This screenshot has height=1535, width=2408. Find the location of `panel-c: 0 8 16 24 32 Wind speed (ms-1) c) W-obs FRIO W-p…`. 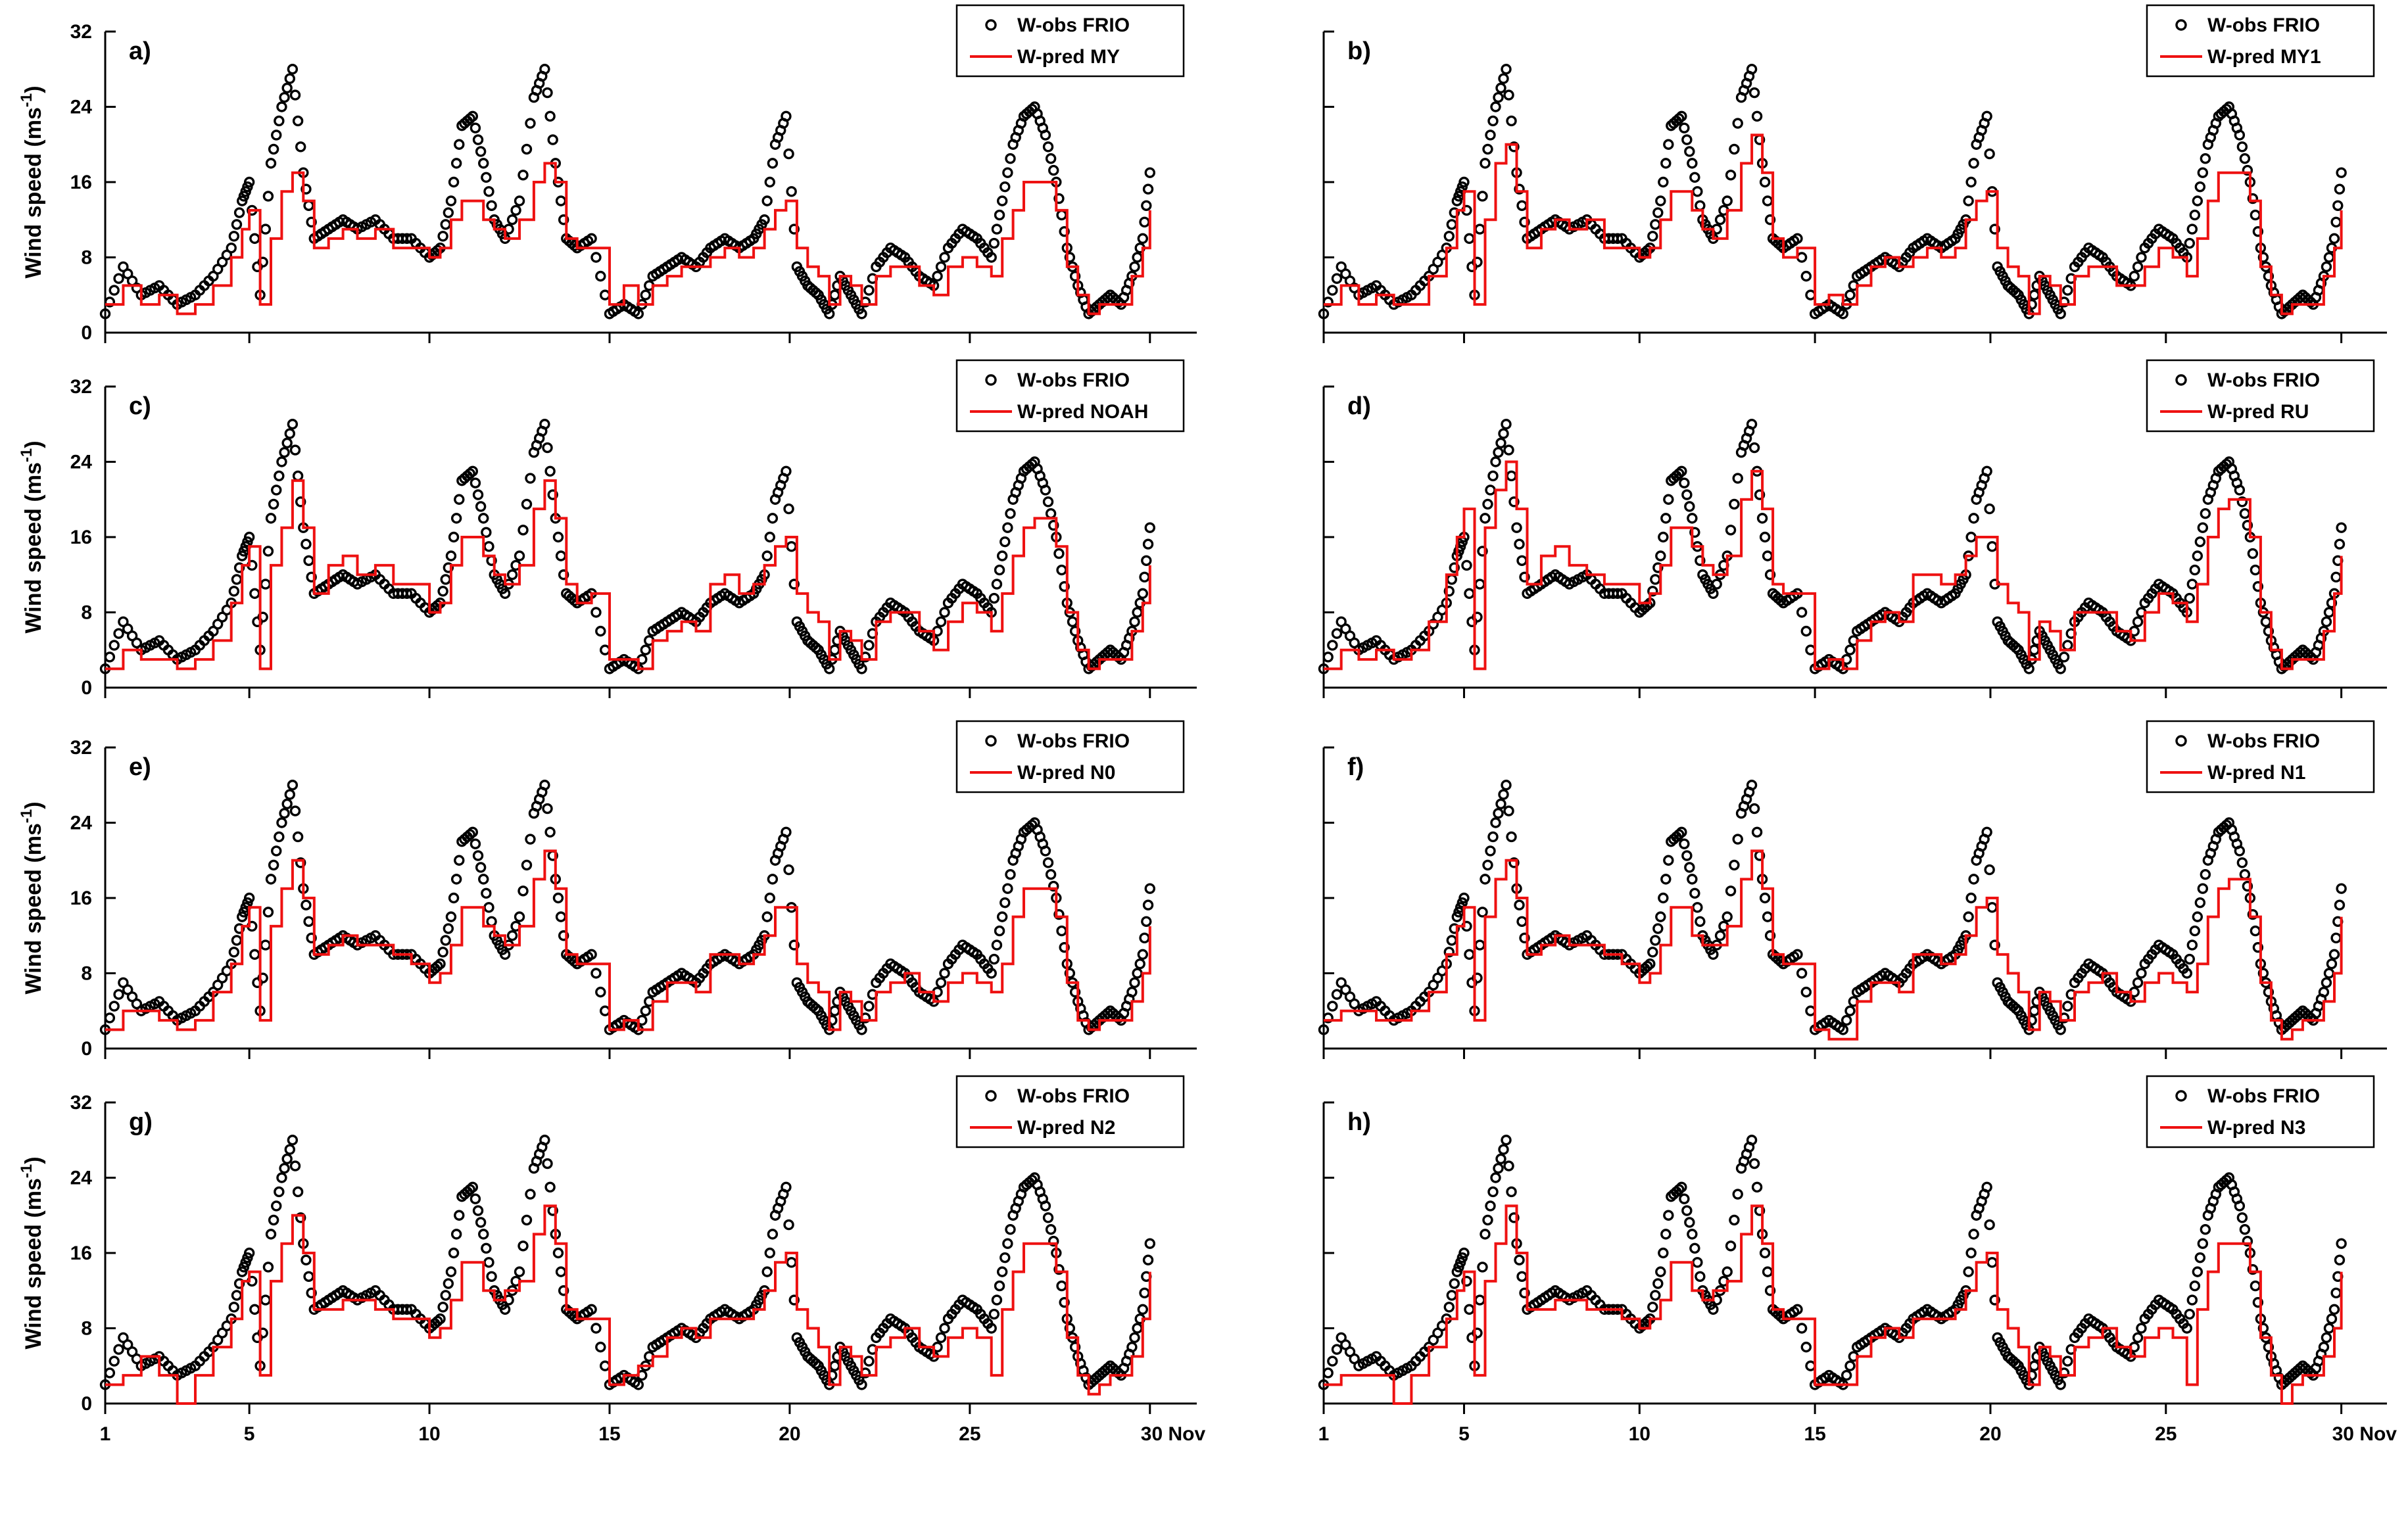

panel-c: 0 8 16 24 32 Wind speed (ms-1) c) W-obs FRIO W-p… is located at coordinates (607, 529).